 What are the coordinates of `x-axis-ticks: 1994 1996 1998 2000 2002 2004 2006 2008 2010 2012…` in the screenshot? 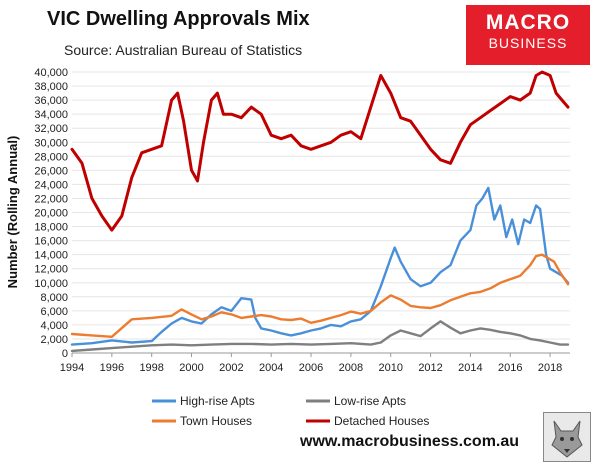 It's located at (311, 363).